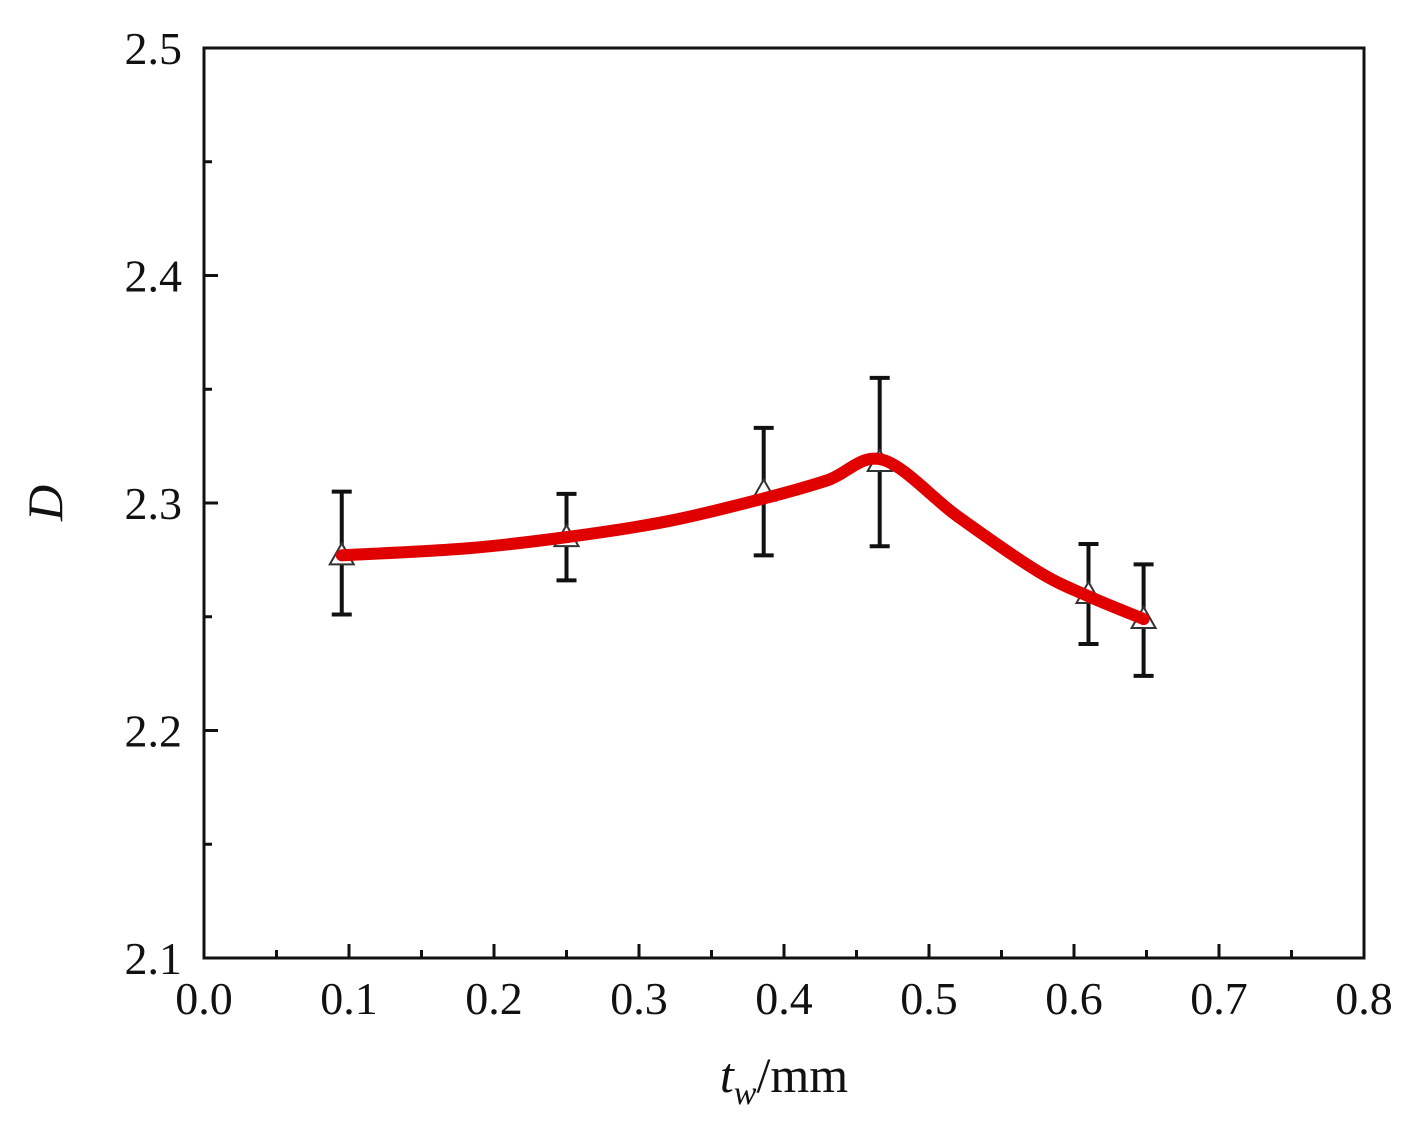  What do you see at coordinates (204, 998) in the screenshot?
I see `x-tick-label: 0.0` at bounding box center [204, 998].